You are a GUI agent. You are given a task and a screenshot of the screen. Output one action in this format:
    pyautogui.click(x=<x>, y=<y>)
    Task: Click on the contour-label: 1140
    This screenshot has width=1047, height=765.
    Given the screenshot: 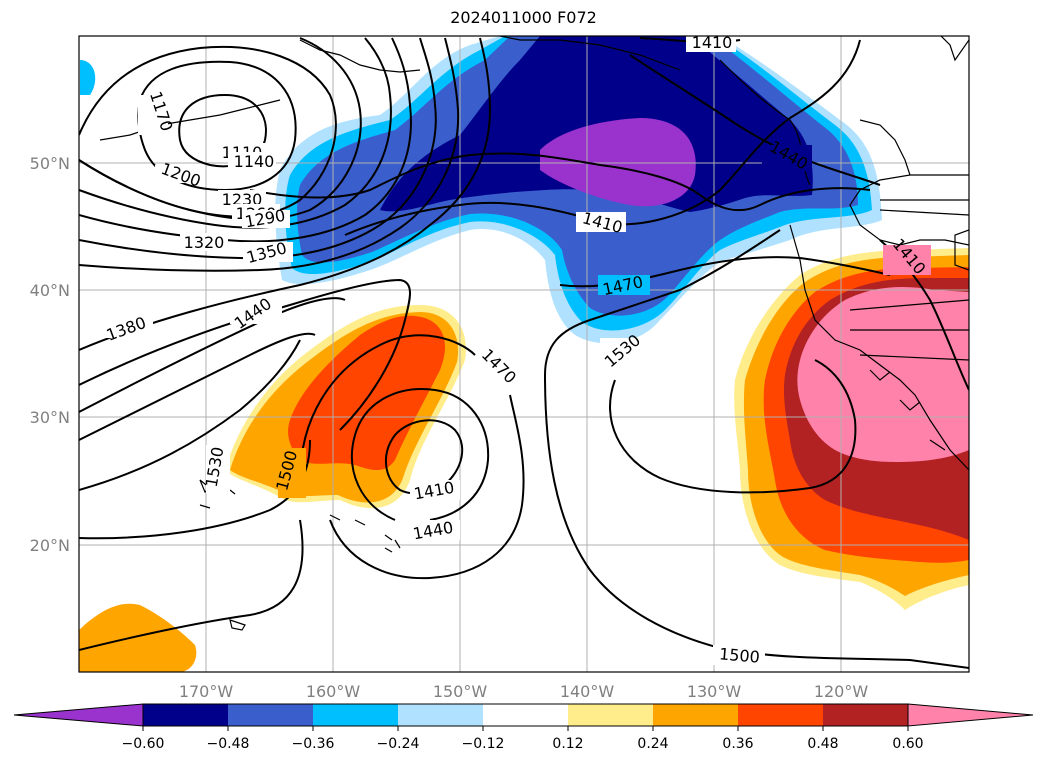 What is the action you would take?
    pyautogui.click(x=254, y=161)
    